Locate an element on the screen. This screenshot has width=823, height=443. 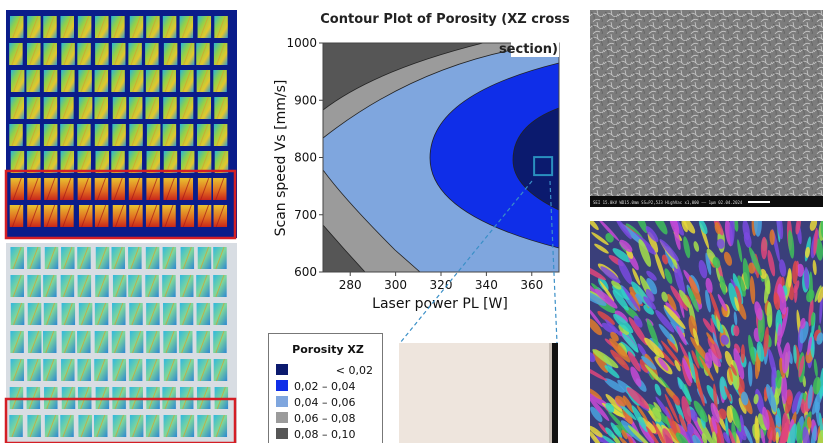
heatmap-bottom-svg is located at coordinates (120, 343).